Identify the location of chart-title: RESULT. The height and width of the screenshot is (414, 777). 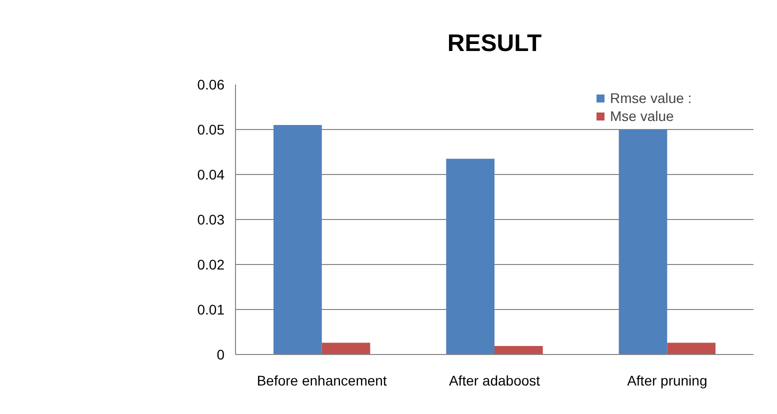
(494, 43).